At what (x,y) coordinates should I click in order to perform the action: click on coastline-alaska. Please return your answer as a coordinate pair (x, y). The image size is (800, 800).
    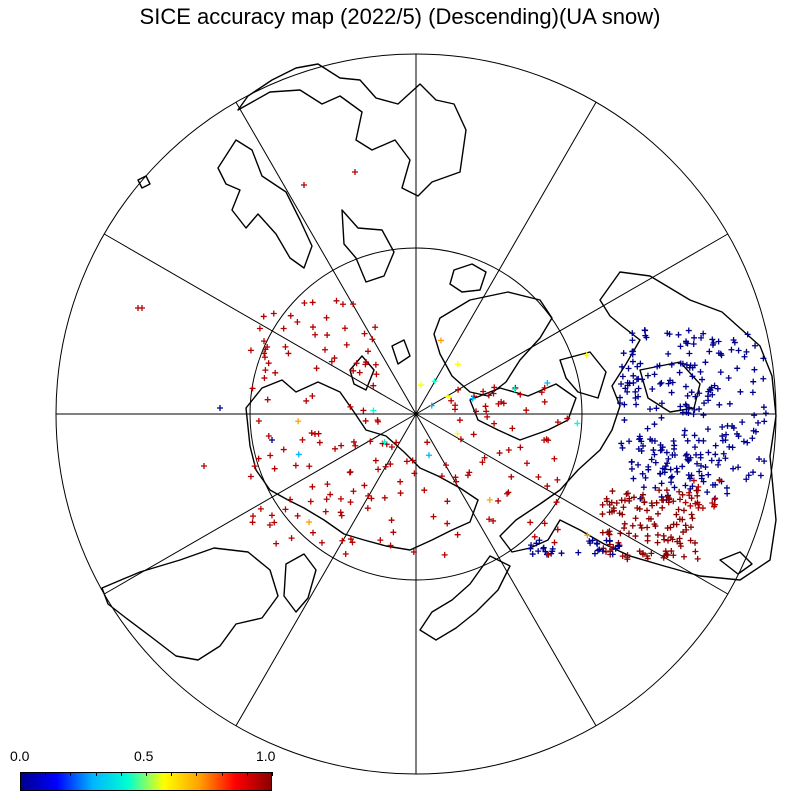
    Looking at the image, I should click on (465, 598).